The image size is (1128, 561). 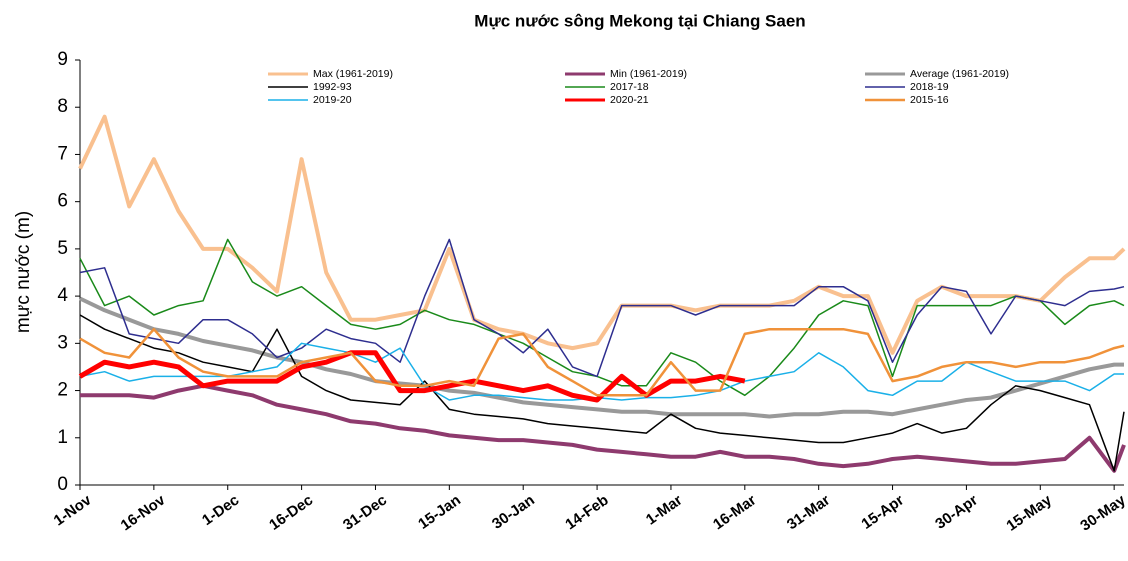 I want to click on y-tick-label: 2, so click(x=62, y=390).